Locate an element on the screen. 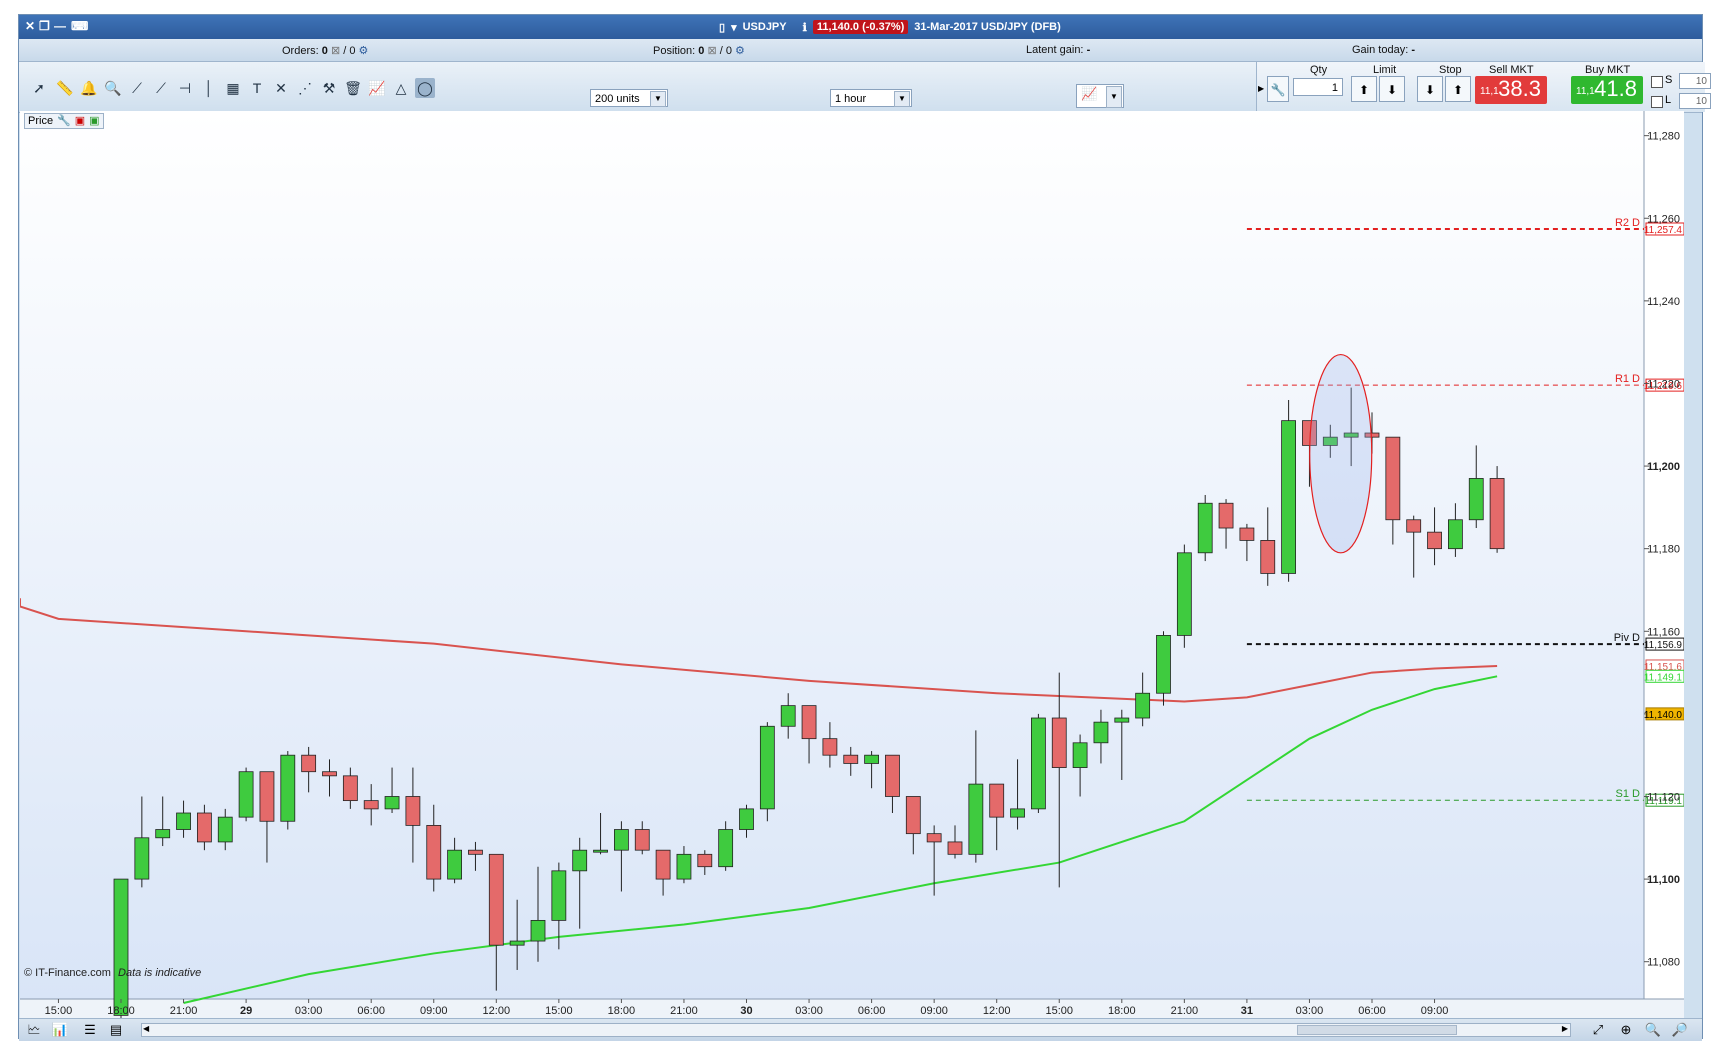  x-tick-label: 30 is located at coordinates (746, 1011).